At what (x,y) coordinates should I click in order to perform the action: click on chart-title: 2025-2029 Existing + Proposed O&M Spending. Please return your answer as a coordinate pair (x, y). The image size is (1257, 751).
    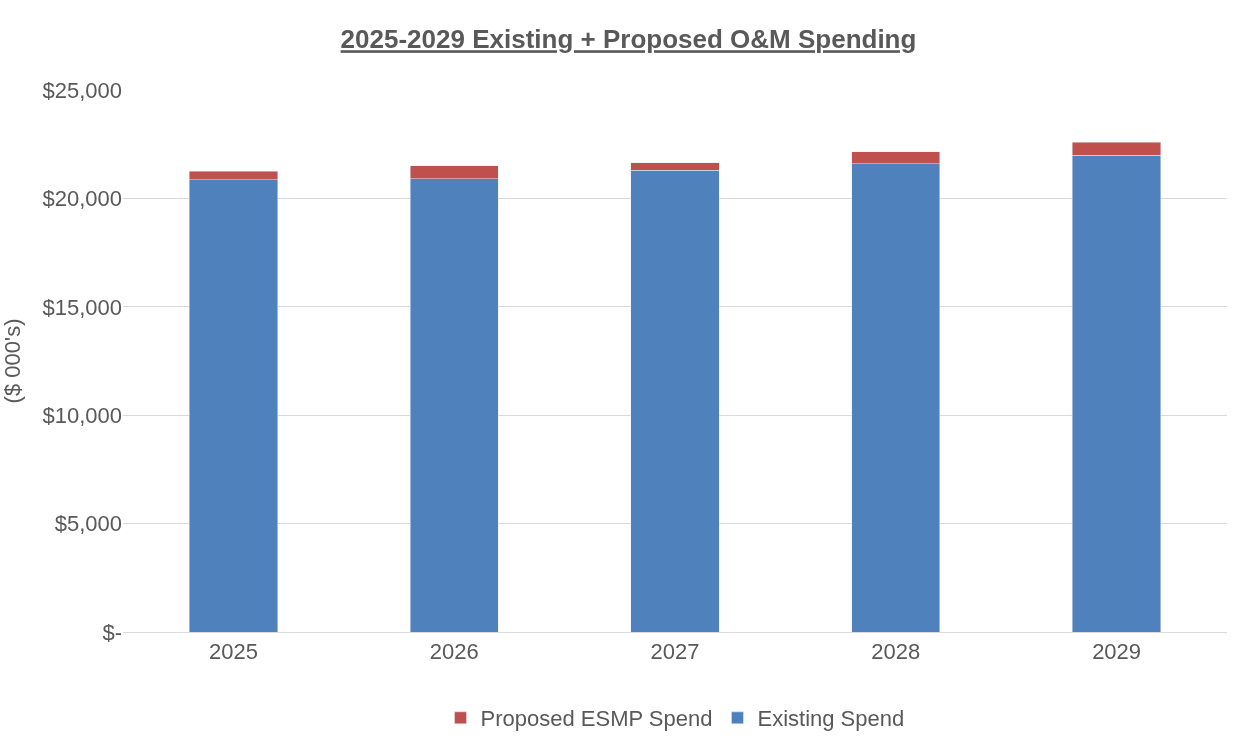
    Looking at the image, I should click on (628, 39).